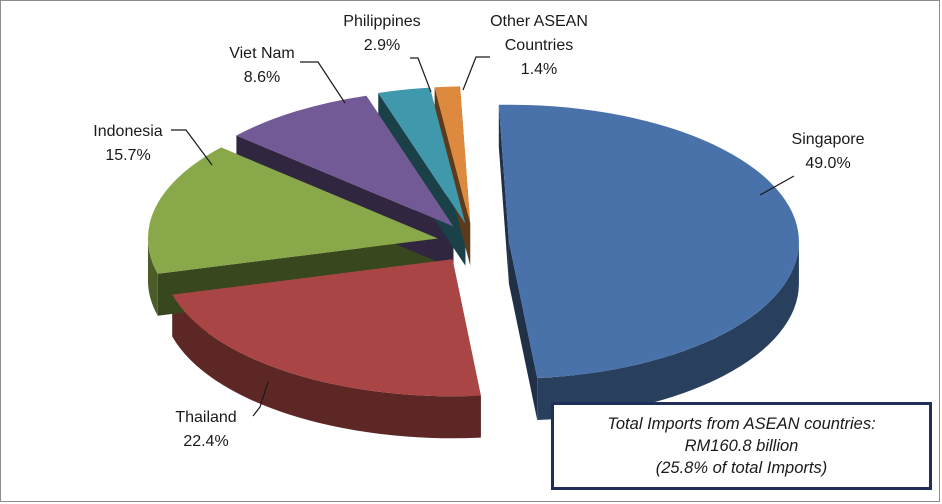 This screenshot has width=942, height=504. I want to click on leader-line-viet-nam, so click(323, 82).